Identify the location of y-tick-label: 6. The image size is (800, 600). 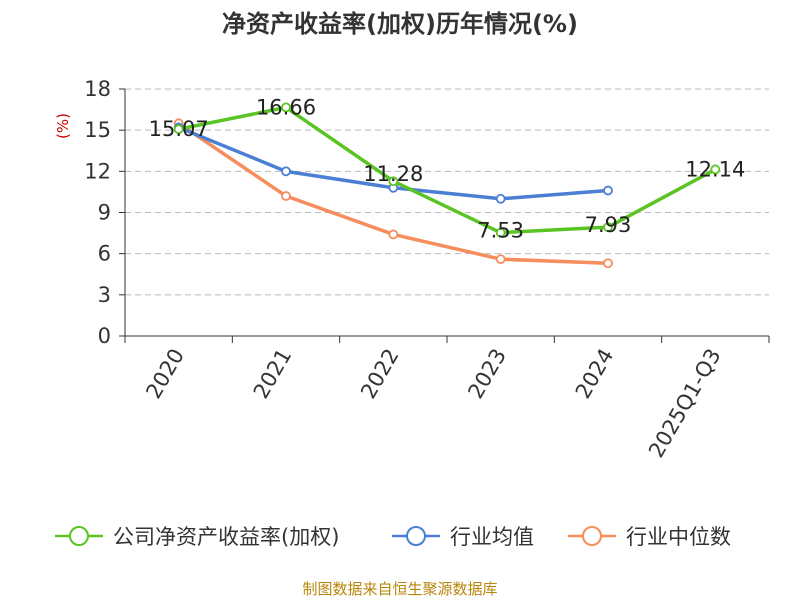
(104, 254).